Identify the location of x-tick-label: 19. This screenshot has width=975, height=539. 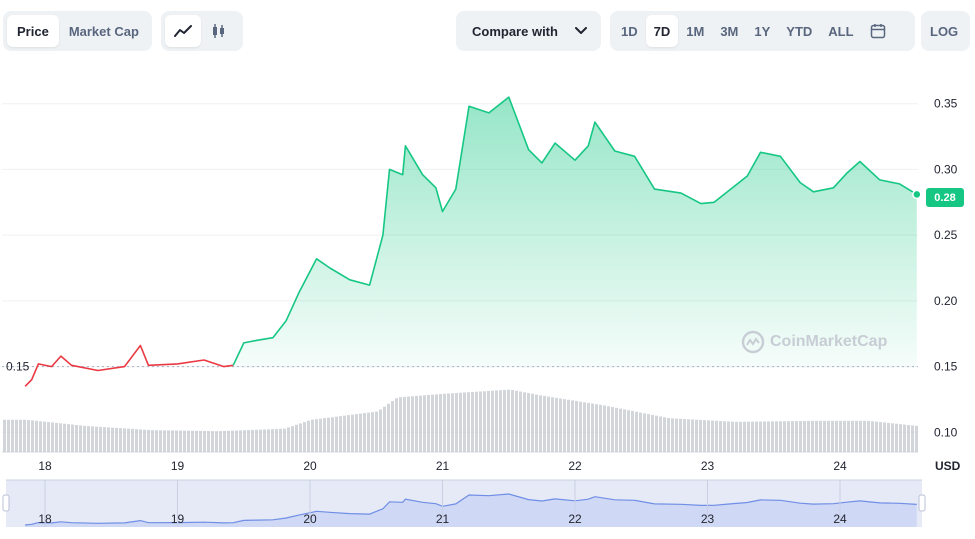
(178, 466).